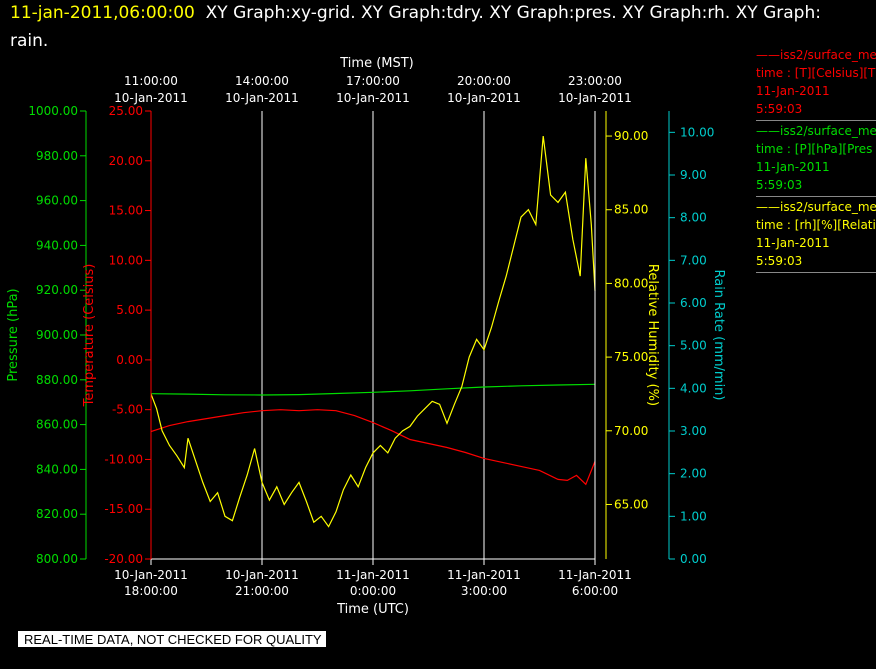 The image size is (876, 669). I want to click on temperature-tick-label: -20.00, so click(123, 559).